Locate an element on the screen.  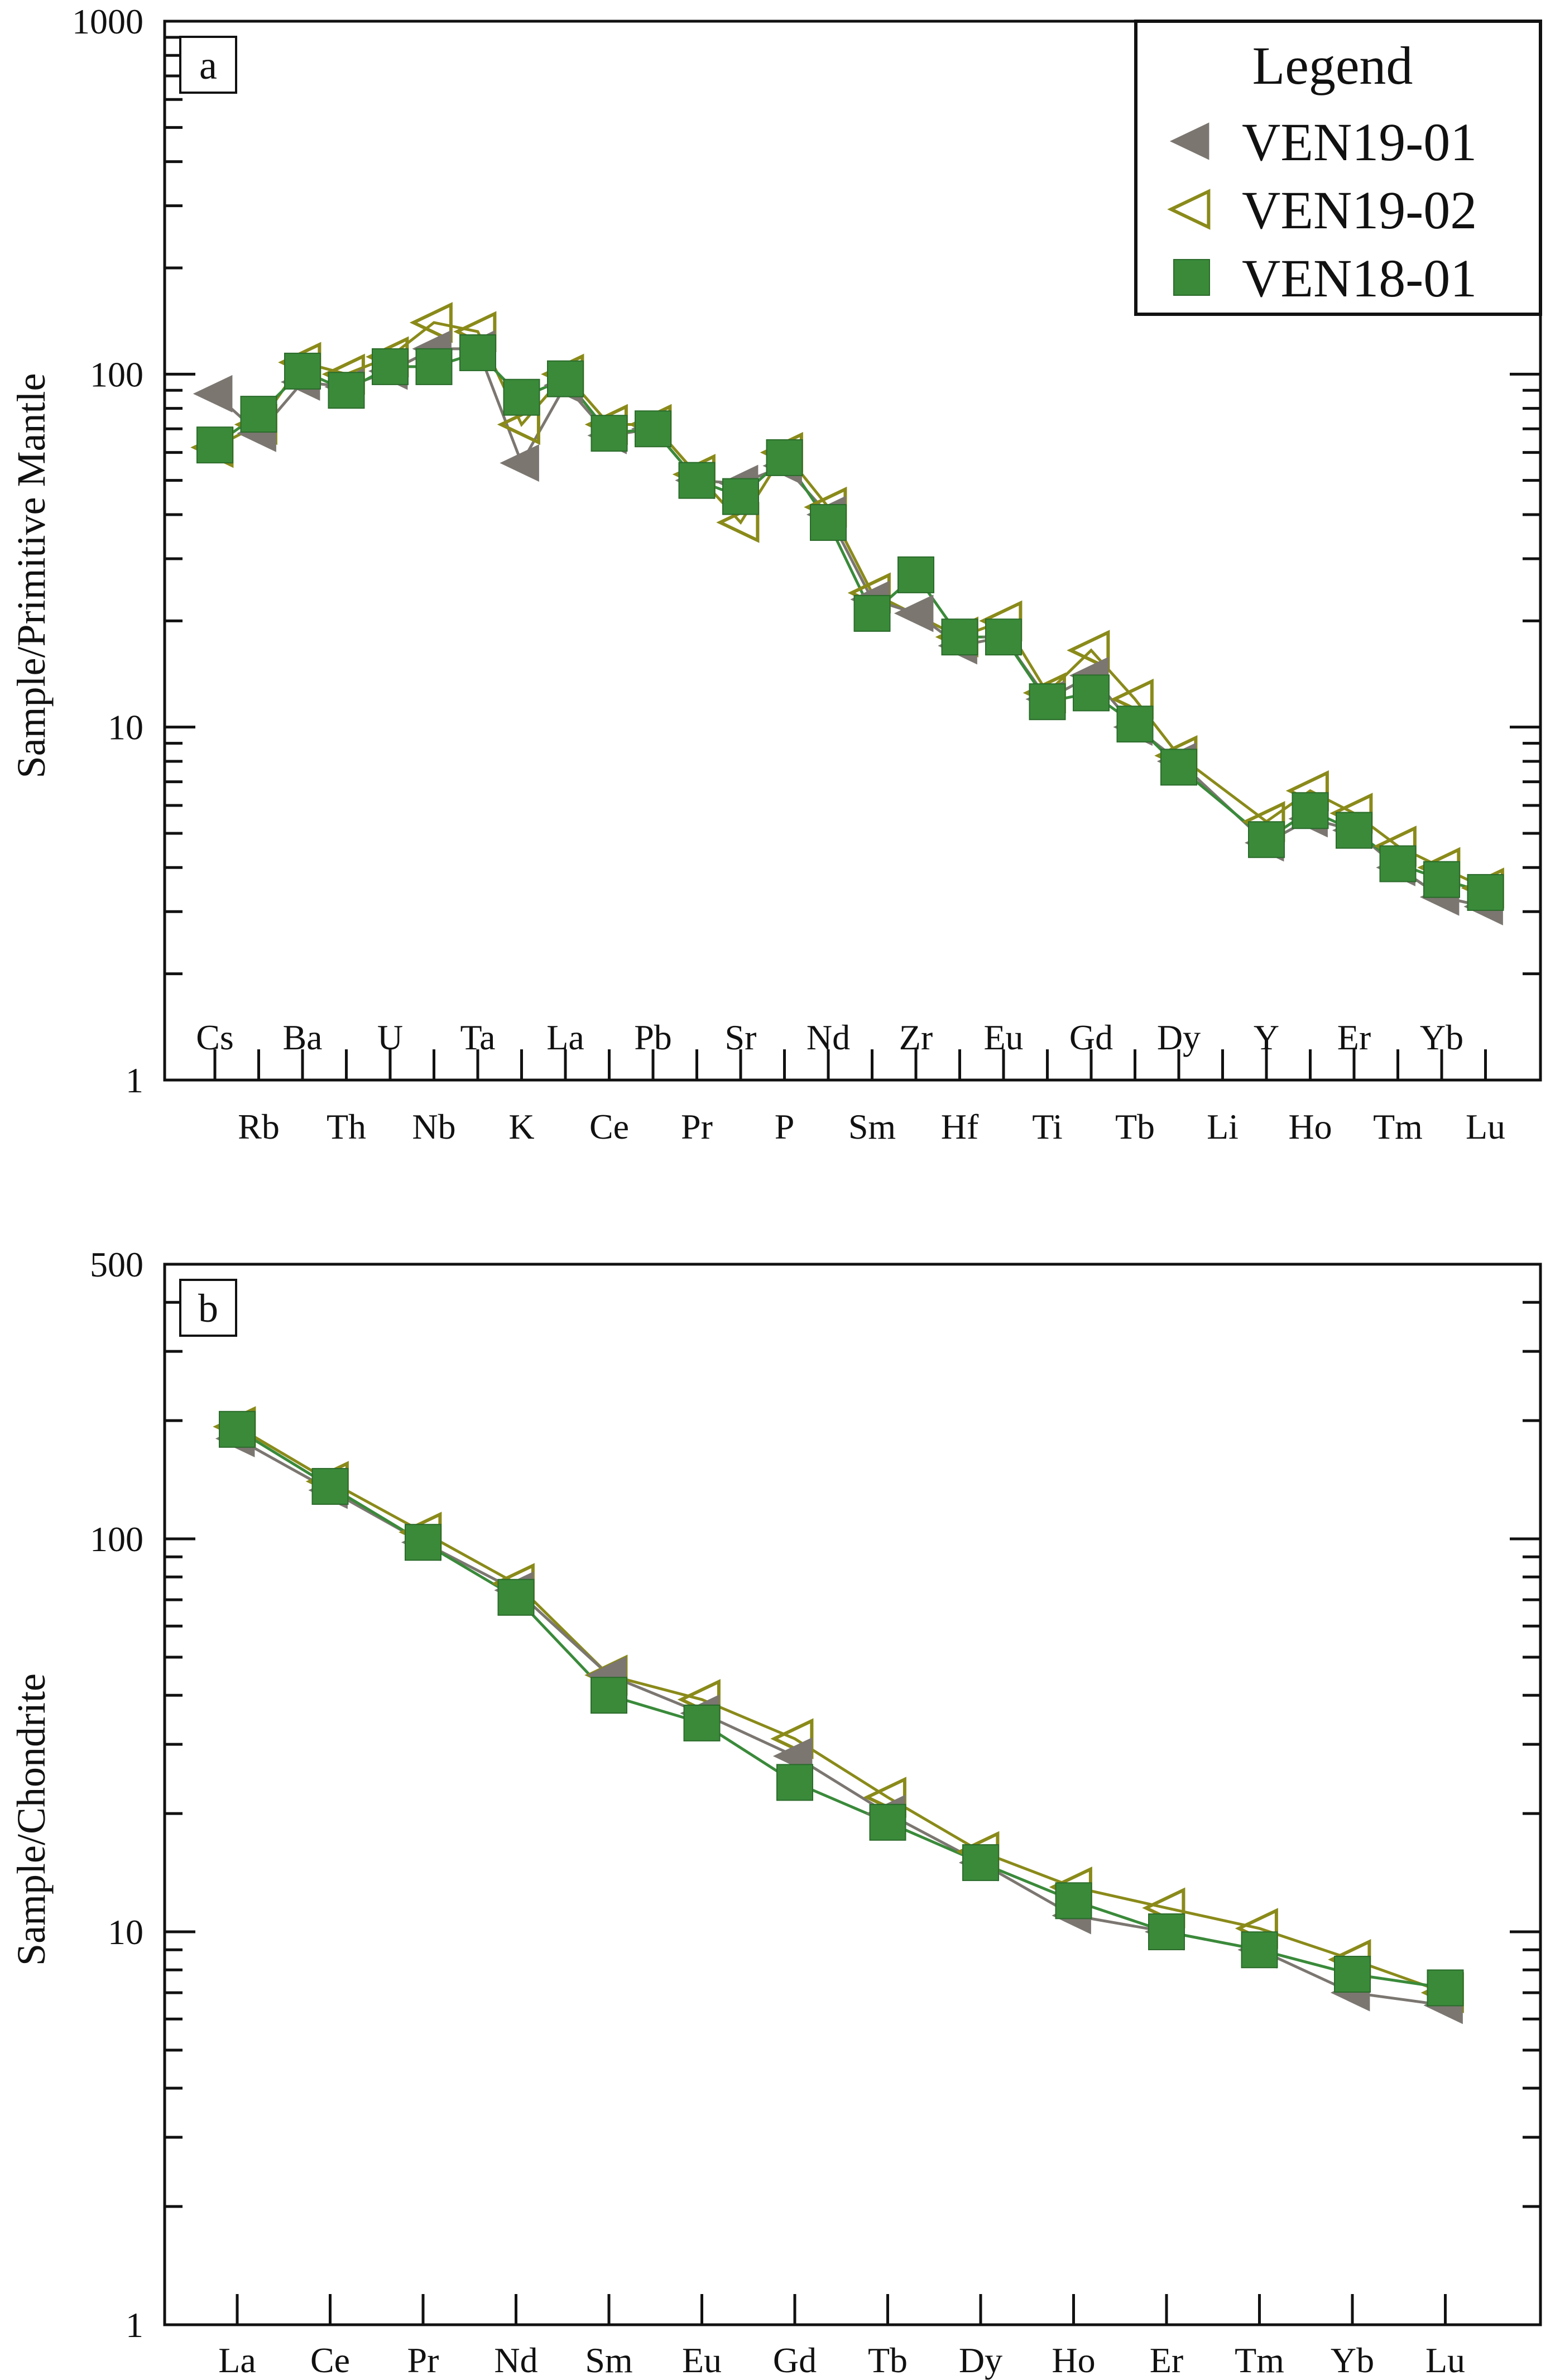
data-point-VEN19-01-Cs is located at coordinates (213, 394).